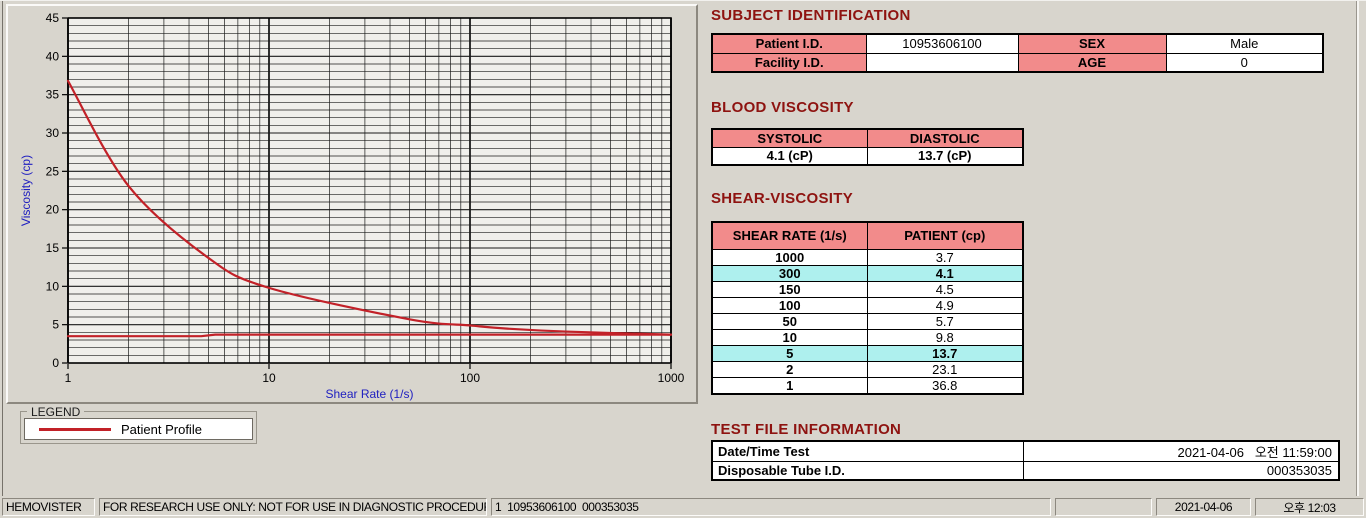 The width and height of the screenshot is (1366, 518). Describe the element at coordinates (1092, 62) in the screenshot. I see `age-label: AGE` at that location.